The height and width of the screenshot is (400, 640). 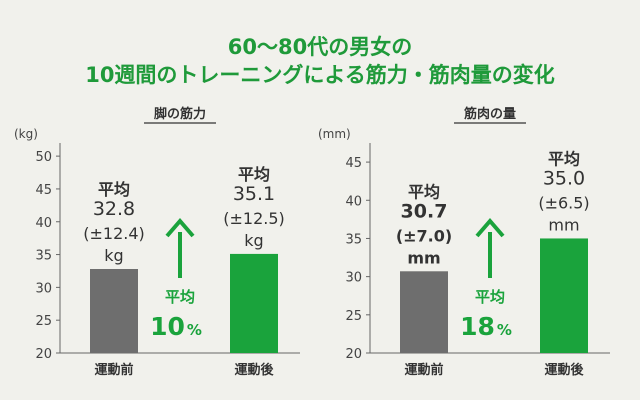 I want to click on chart-title: 脚の筋力, so click(x=180, y=114).